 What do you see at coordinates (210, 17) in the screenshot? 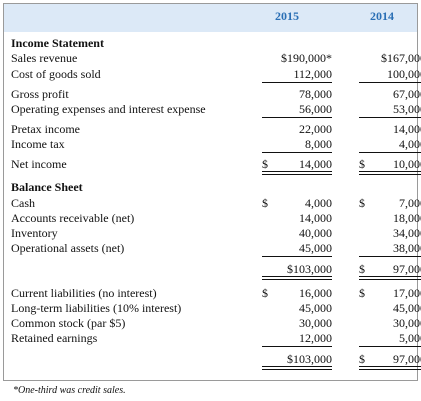
I see `column-header-band` at bounding box center [210, 17].